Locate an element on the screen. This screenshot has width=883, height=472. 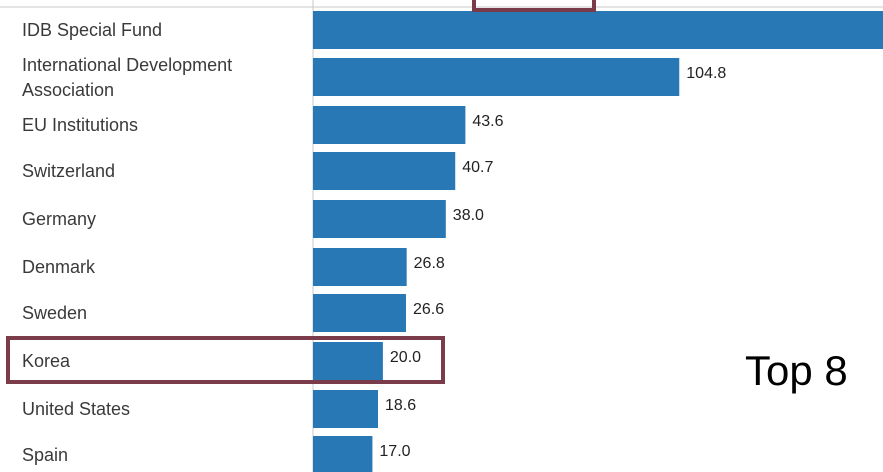
value-label: 18.6 is located at coordinates (400, 405).